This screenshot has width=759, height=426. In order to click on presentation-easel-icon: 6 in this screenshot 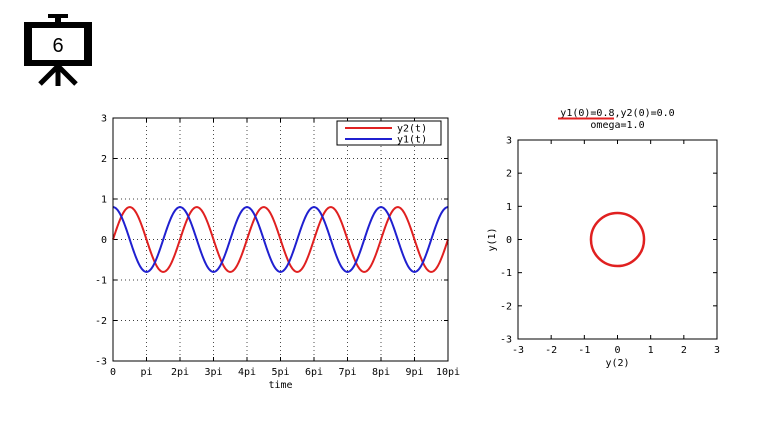, I will do `click(58, 50)`.